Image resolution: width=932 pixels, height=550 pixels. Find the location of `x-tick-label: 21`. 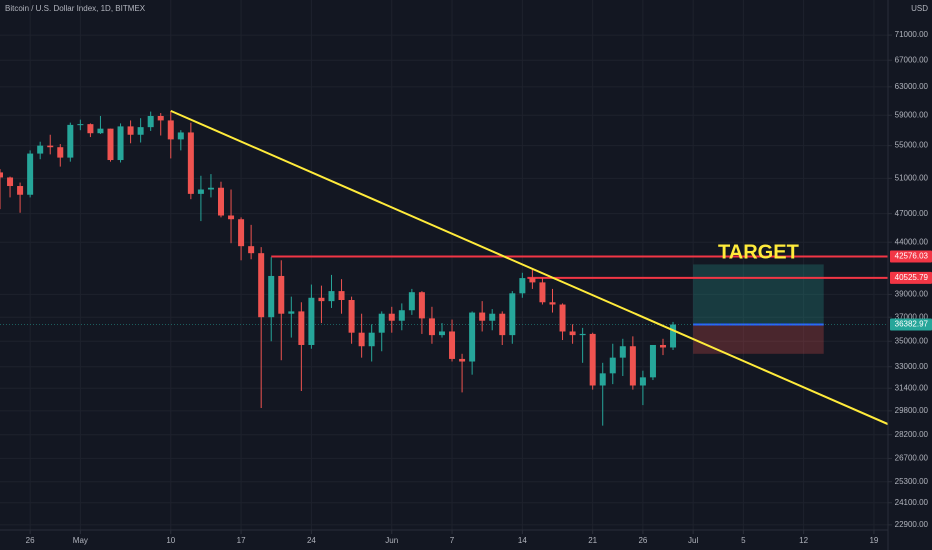

x-tick-label: 21 is located at coordinates (592, 540).